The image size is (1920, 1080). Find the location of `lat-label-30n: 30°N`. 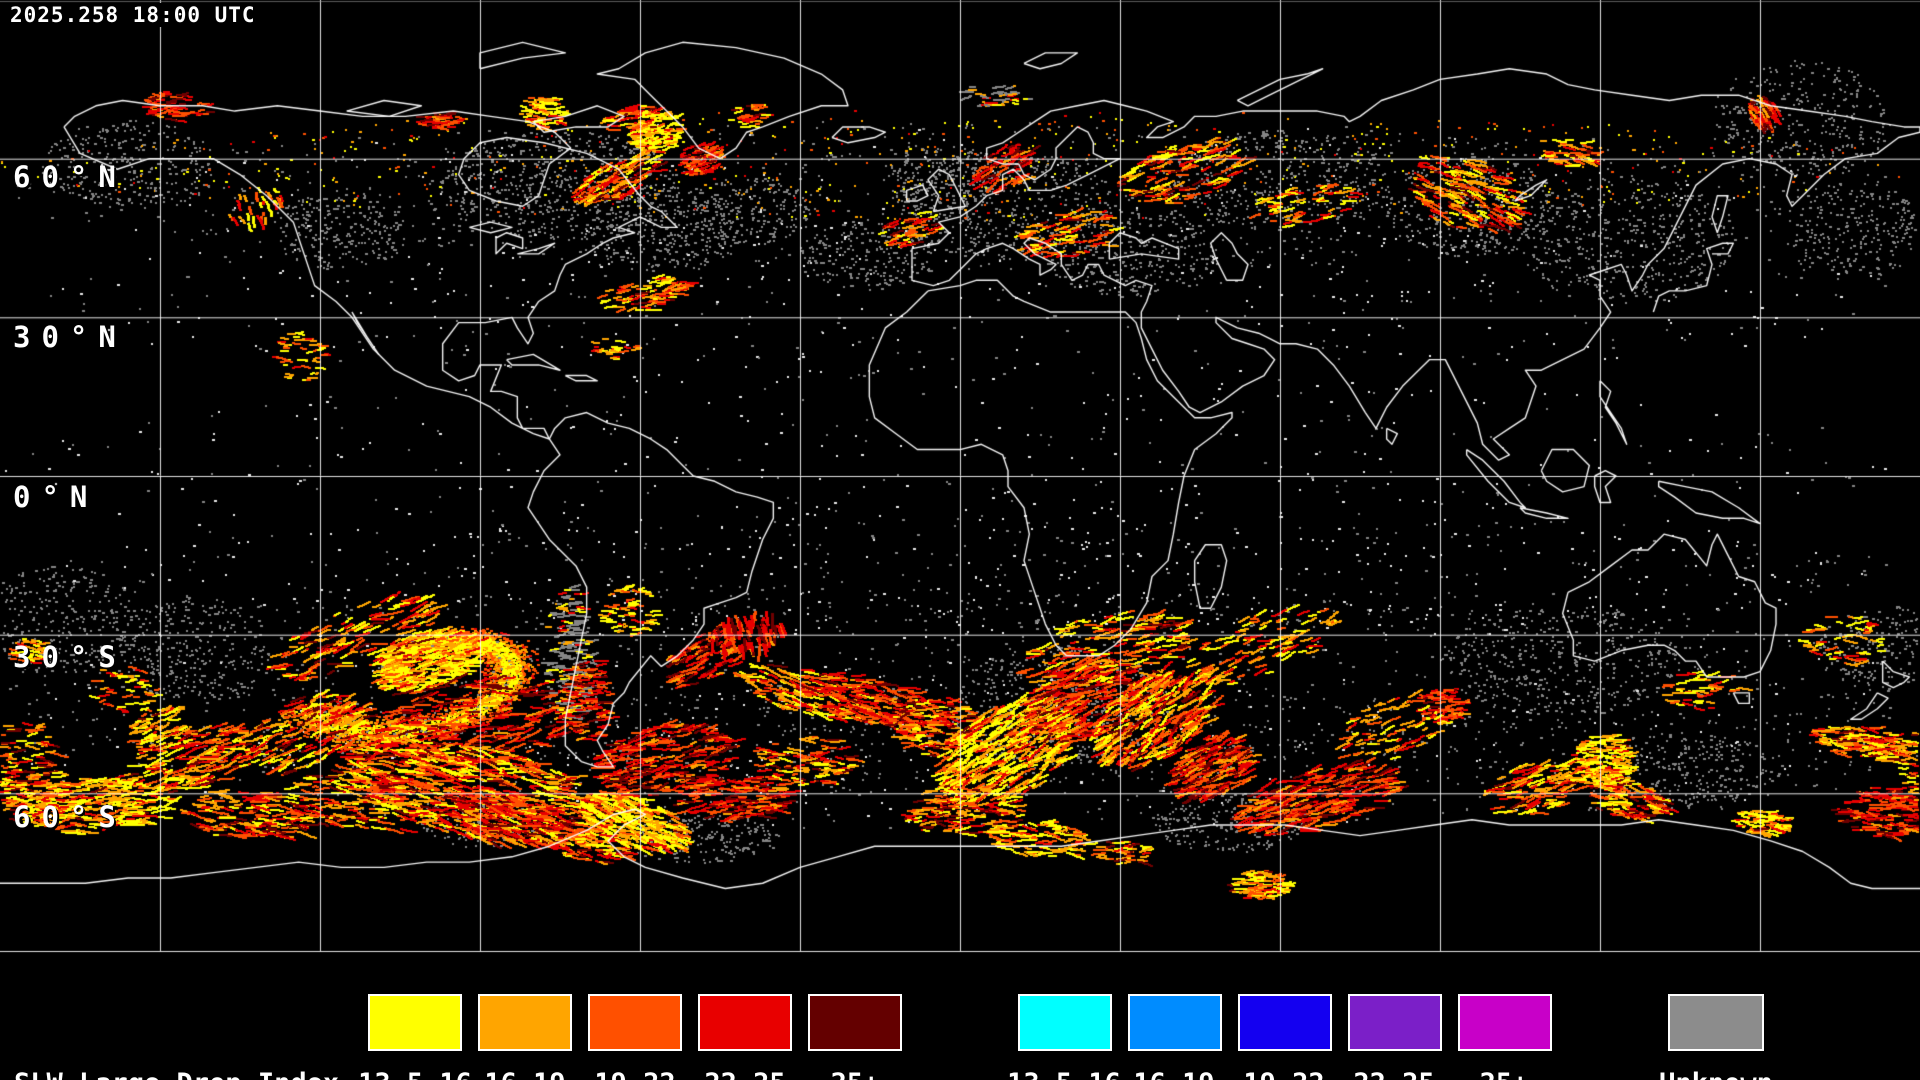

lat-label-30n: 30°N is located at coordinates (70, 337).